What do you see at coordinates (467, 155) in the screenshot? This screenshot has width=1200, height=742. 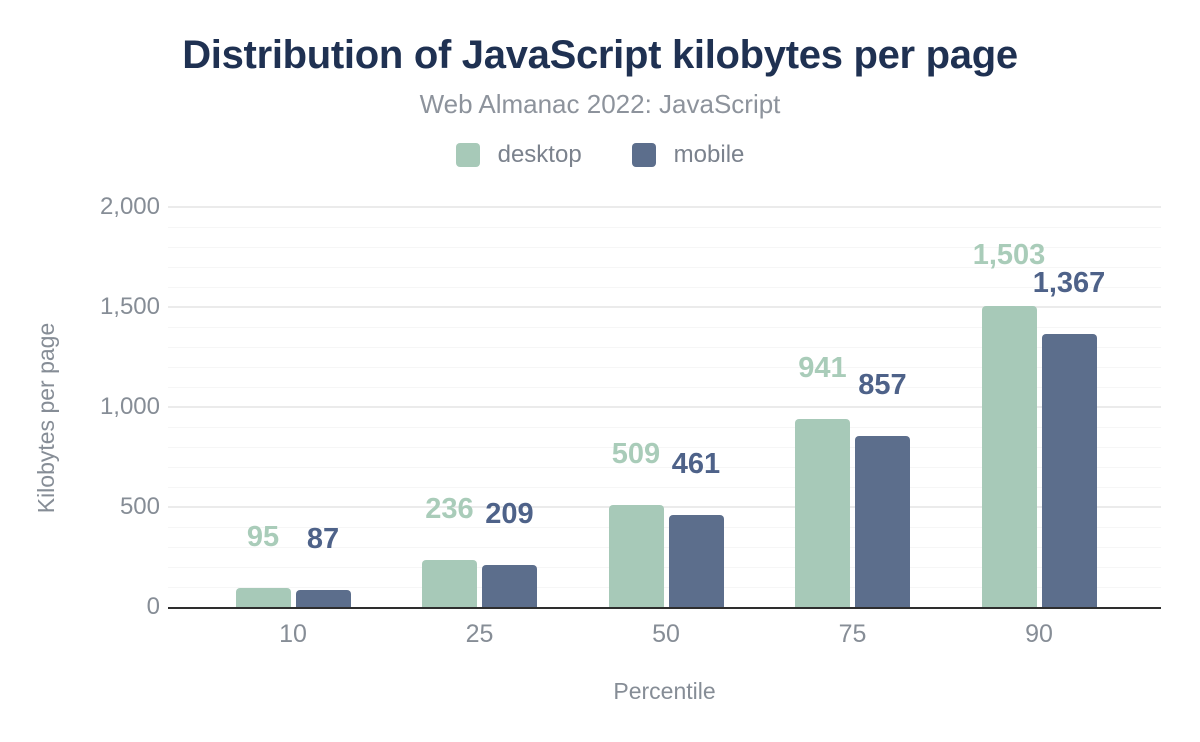 I see `desktop-swatch-icon` at bounding box center [467, 155].